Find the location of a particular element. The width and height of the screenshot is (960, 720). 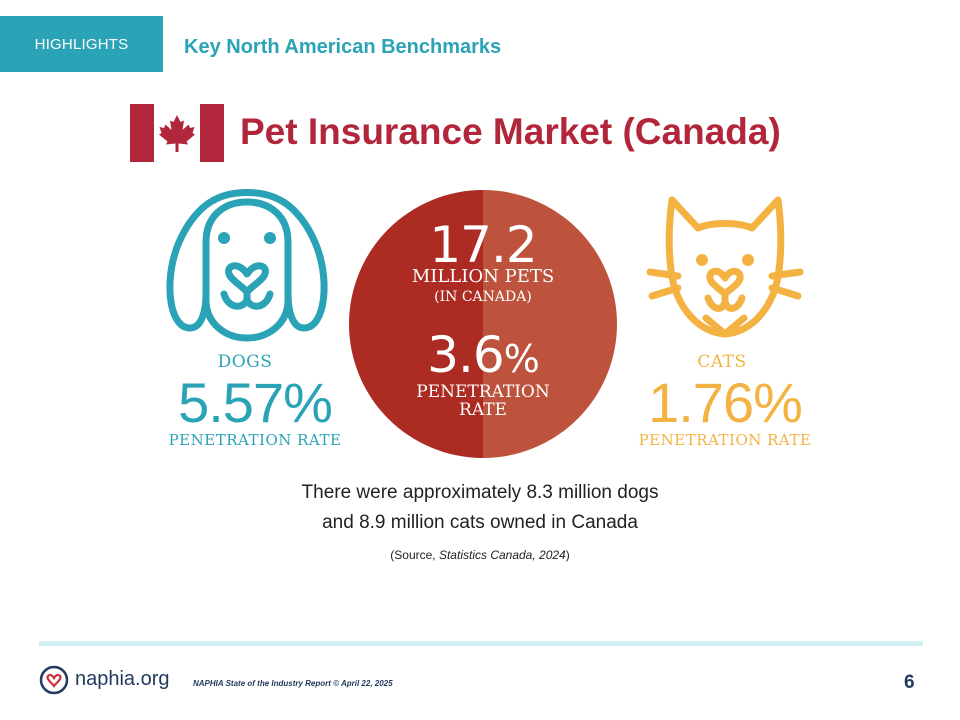

dogs-rate-label: PENETRATION RATE is located at coordinates (255, 440).